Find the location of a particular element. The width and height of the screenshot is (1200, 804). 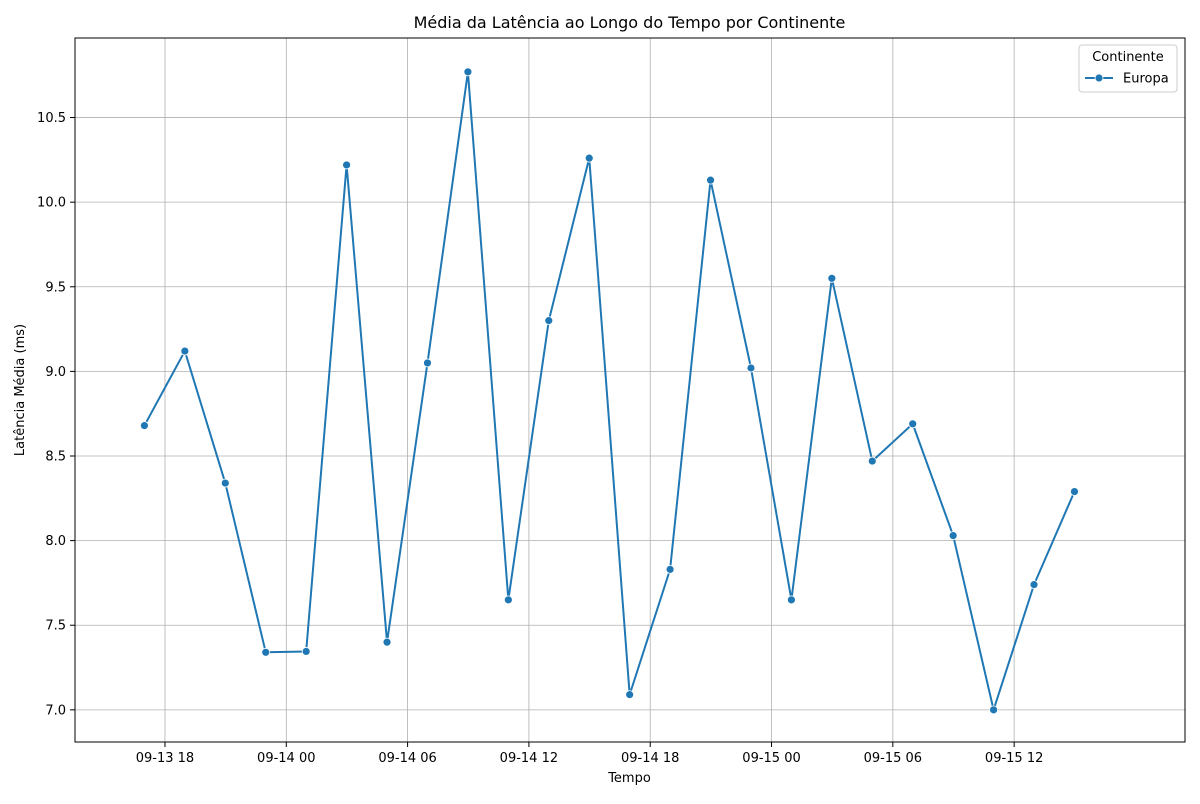

legend-label-europa: Europa is located at coordinates (1146, 79).